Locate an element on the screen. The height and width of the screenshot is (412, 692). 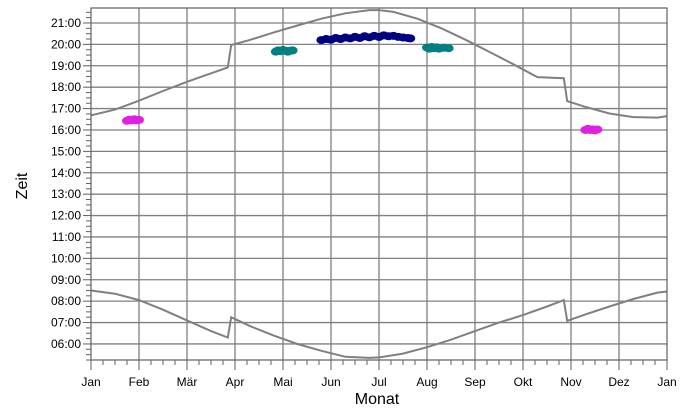
y-tick-label: 07:00 is located at coordinates (66, 323).